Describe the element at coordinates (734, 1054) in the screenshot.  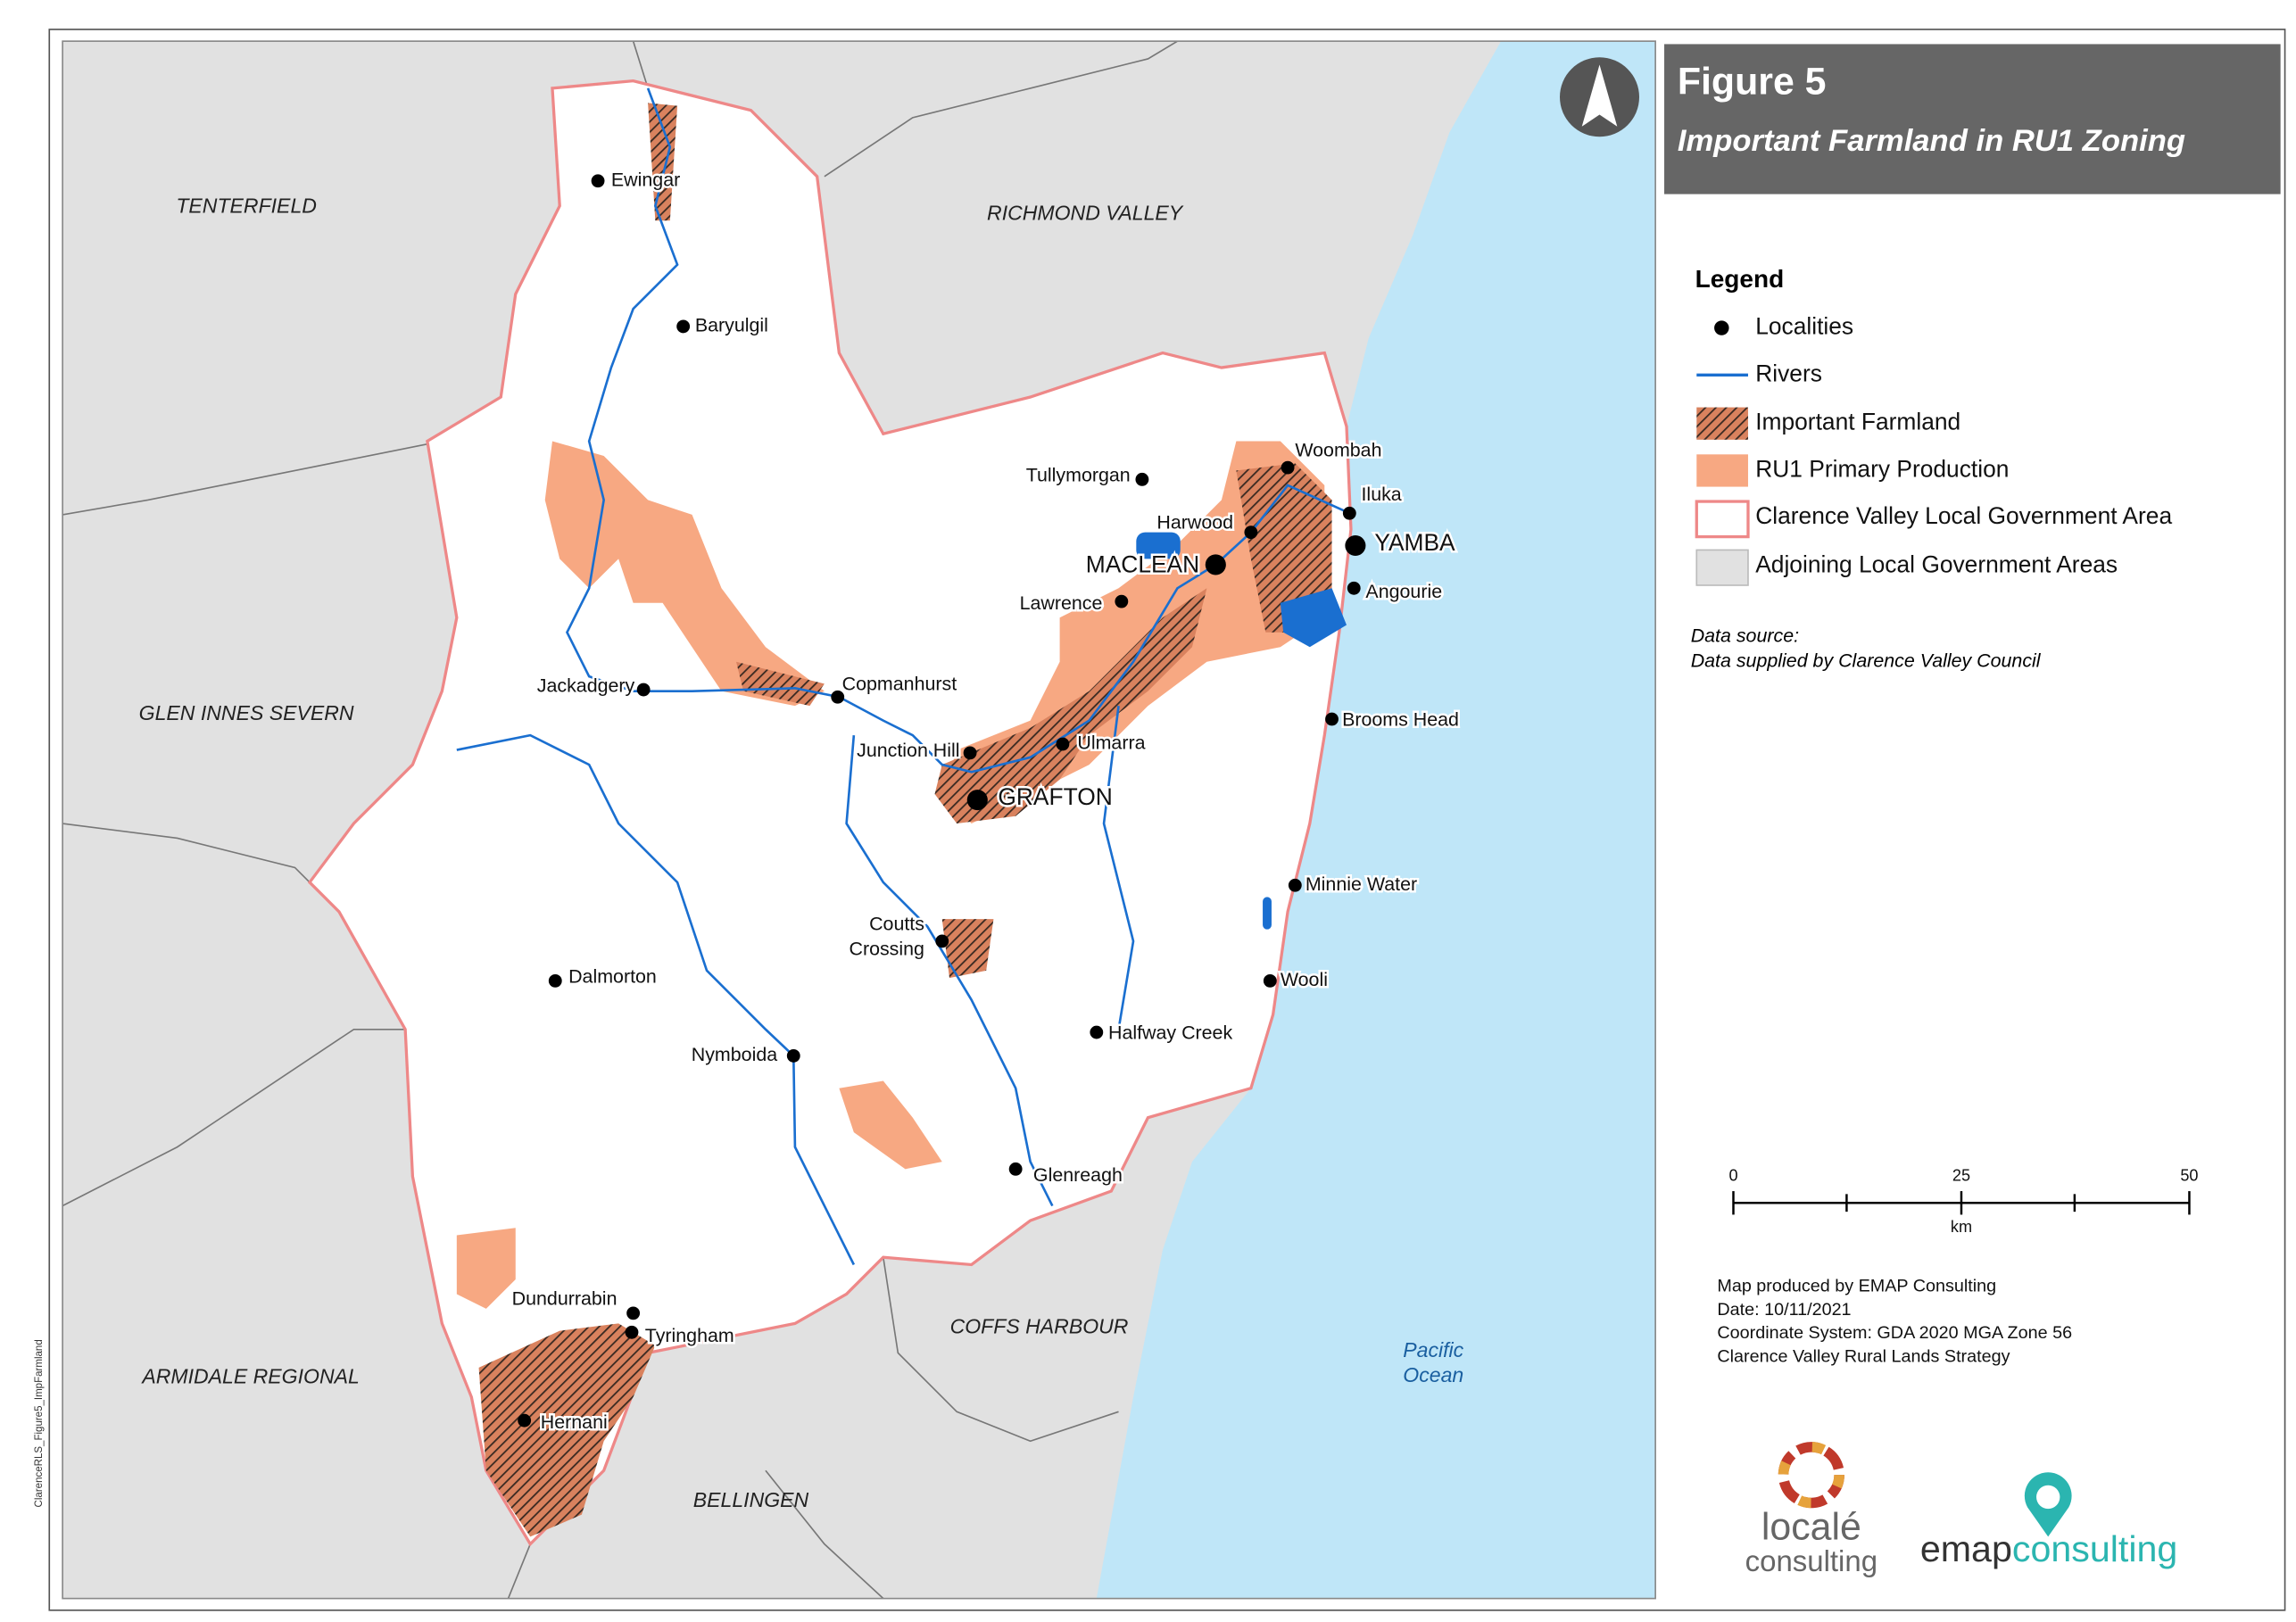
I see `locality-label: Nymboida` at that location.